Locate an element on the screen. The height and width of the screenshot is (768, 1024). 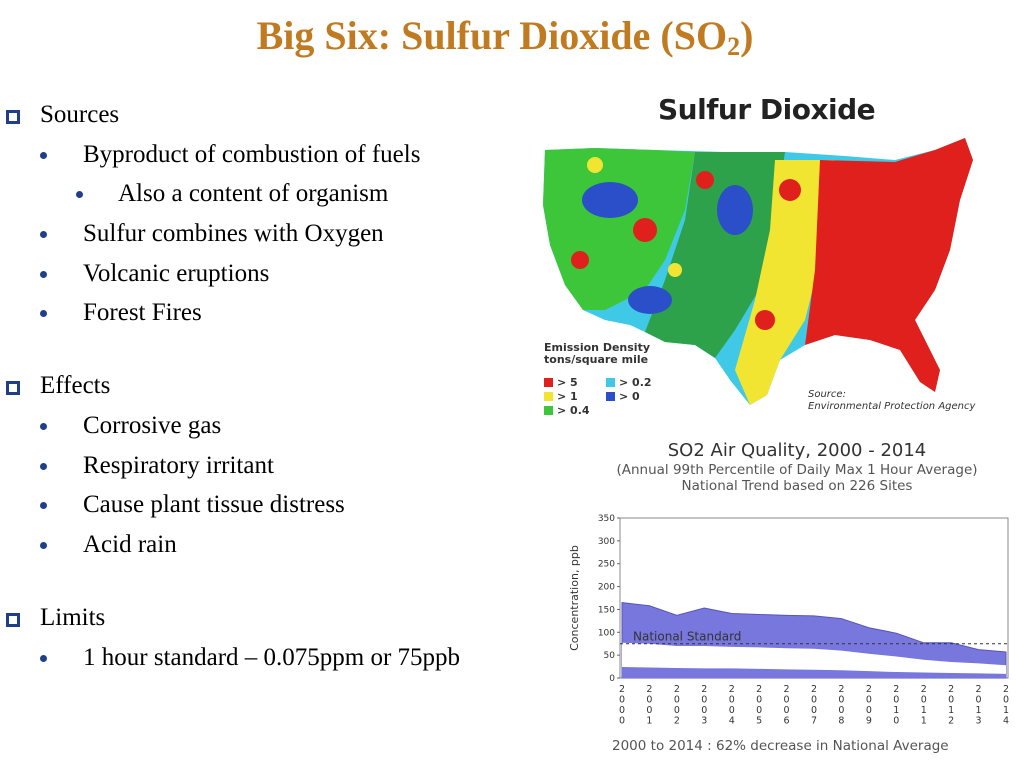
national-standard-label: National Standard is located at coordinates (687, 637).